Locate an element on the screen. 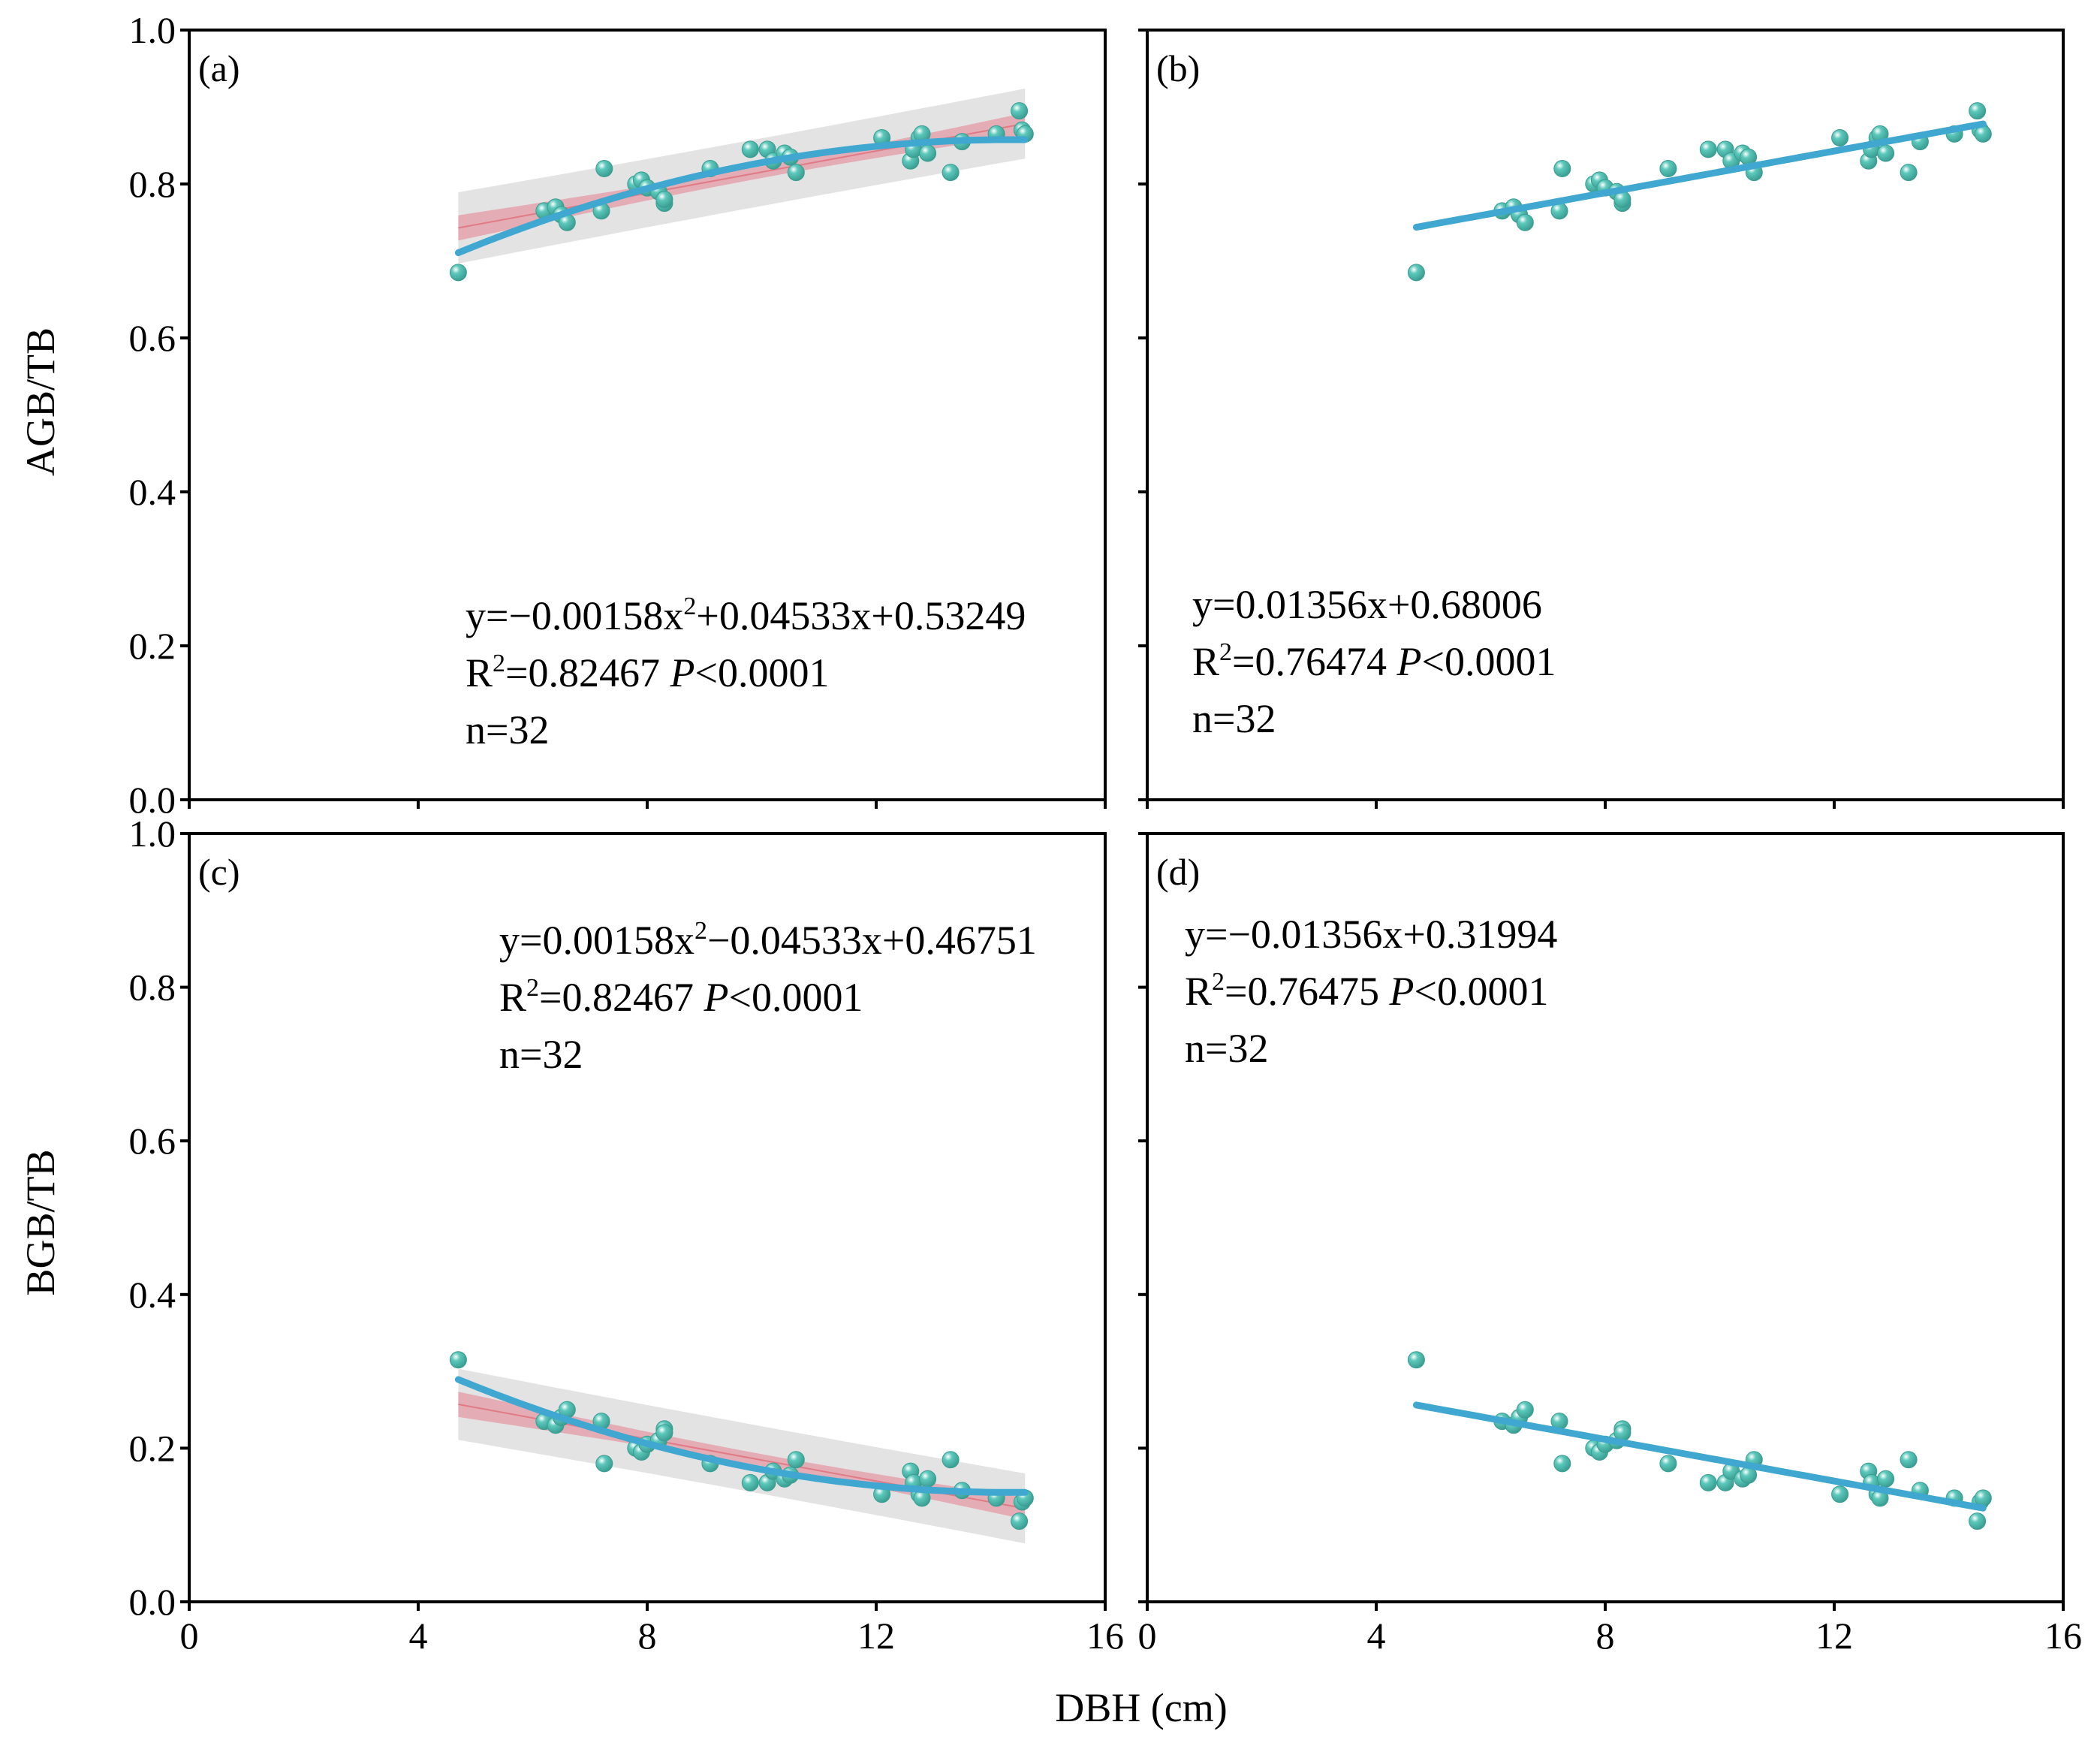 The height and width of the screenshot is (1737, 2100). y-axis-title-bottom: BGB/TB is located at coordinates (40, 1222).